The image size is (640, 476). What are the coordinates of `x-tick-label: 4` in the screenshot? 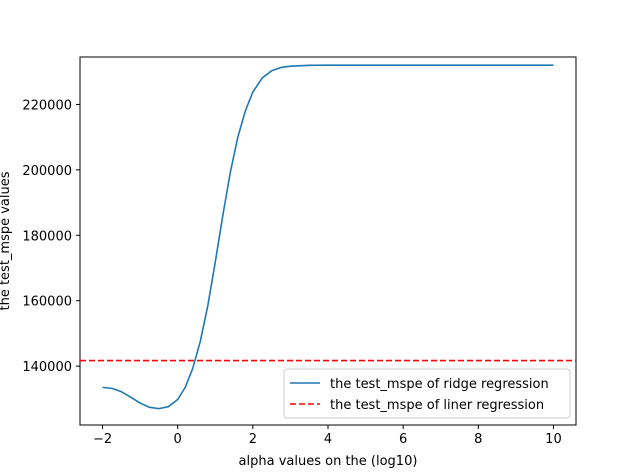 It's located at (328, 439).